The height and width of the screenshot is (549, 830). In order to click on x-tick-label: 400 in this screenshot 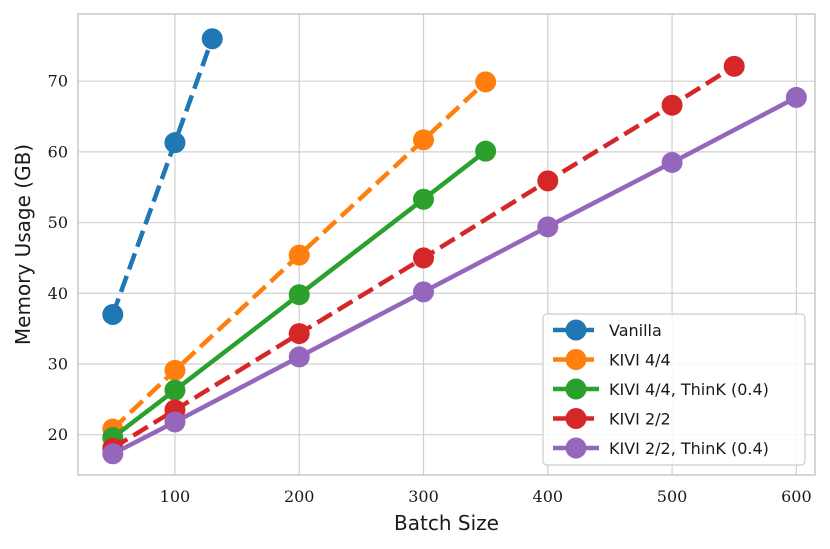, I will do `click(548, 496)`.